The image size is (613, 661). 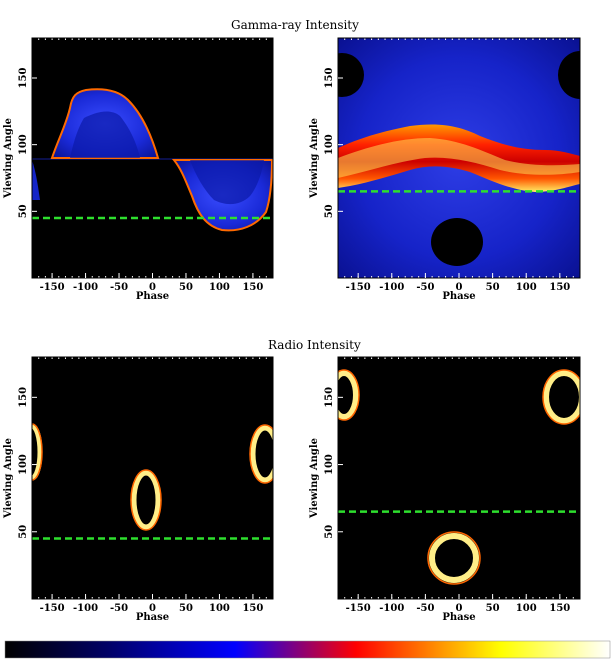 I want to click on gamma-right-hole-right, so click(x=569, y=75).